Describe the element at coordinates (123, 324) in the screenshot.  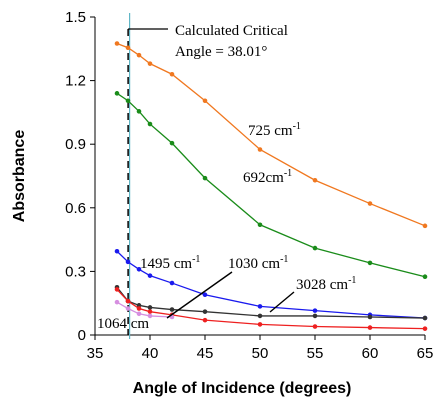
I see `label-1064: 1064 cm` at that location.